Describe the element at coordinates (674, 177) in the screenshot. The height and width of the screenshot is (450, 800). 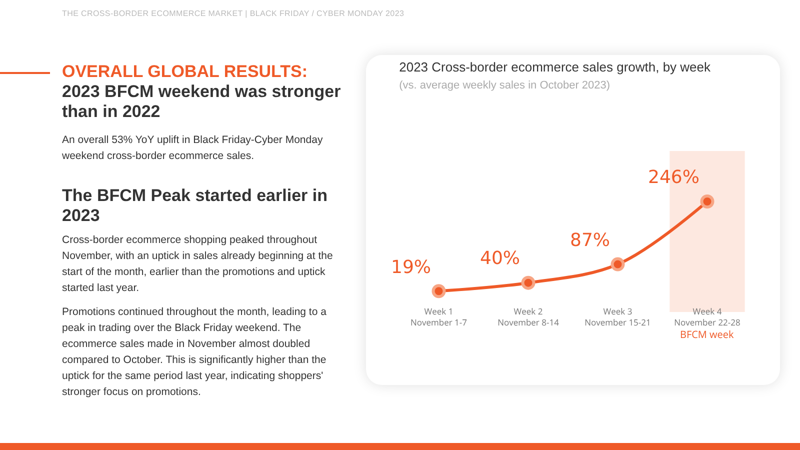
I see `data-label: 246%` at that location.